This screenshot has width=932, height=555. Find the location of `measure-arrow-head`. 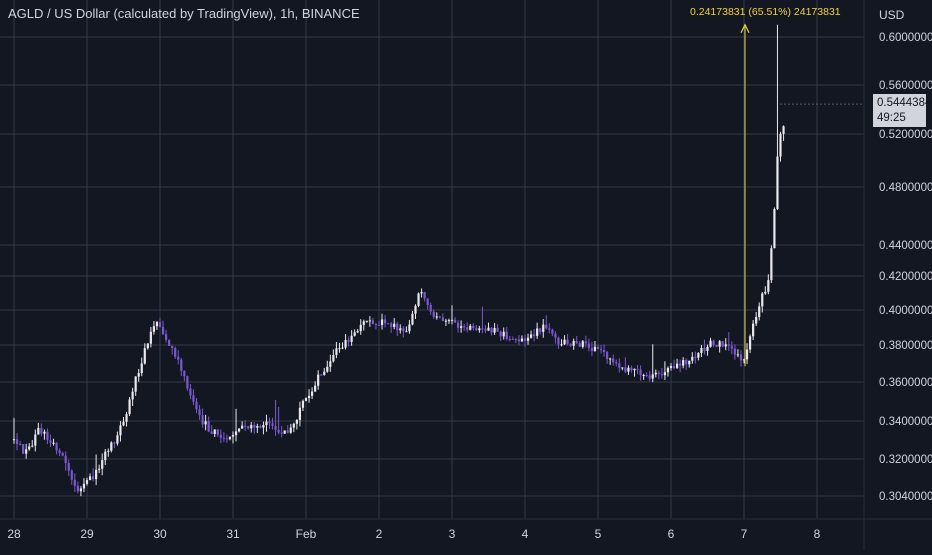

measure-arrow-head is located at coordinates (745, 28).